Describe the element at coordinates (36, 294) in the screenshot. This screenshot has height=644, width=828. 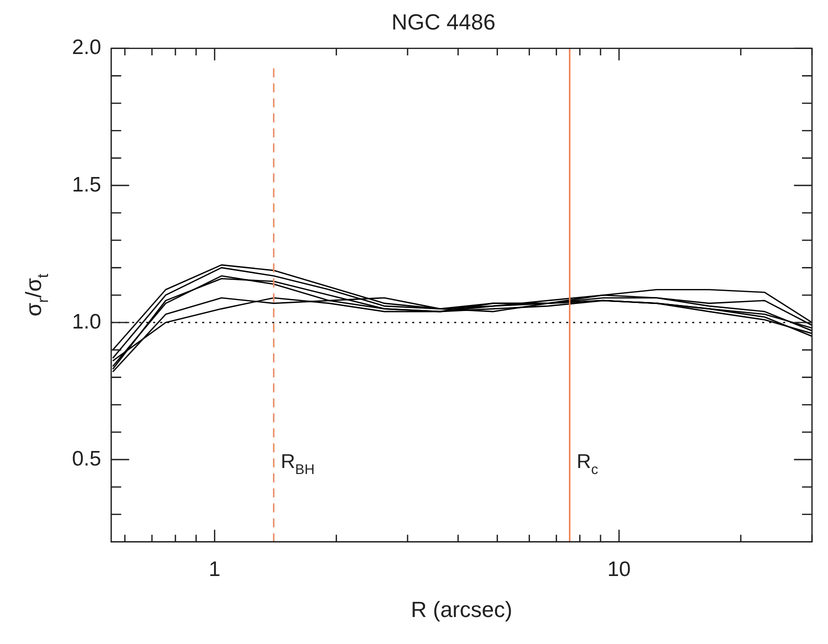
I see `y-axis-title: σr/σt` at that location.